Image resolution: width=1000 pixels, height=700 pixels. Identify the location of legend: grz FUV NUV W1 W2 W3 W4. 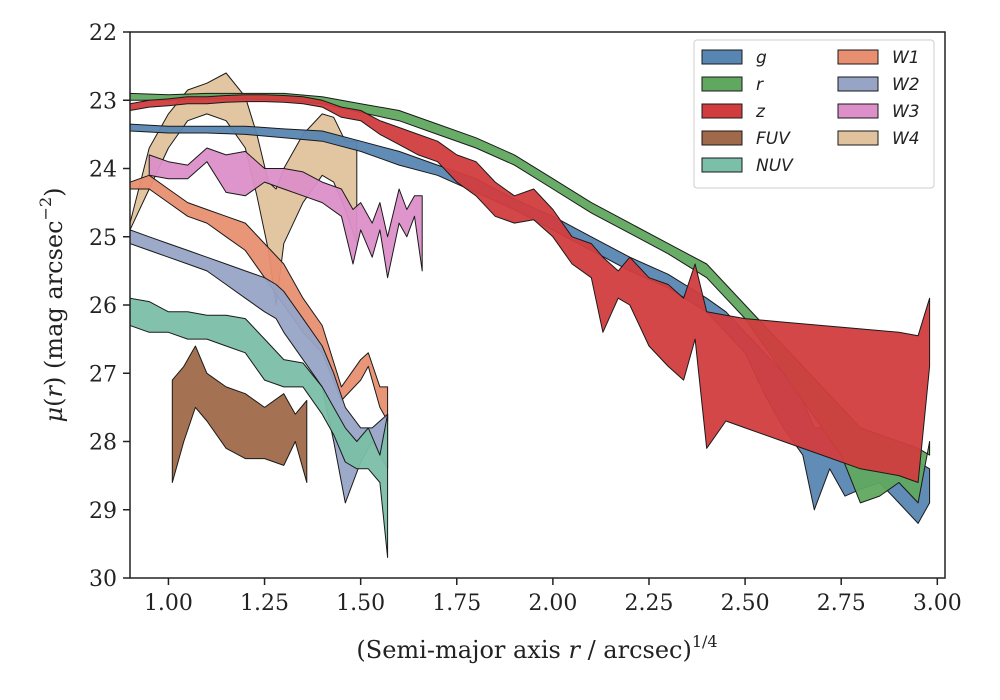
(814, 114).